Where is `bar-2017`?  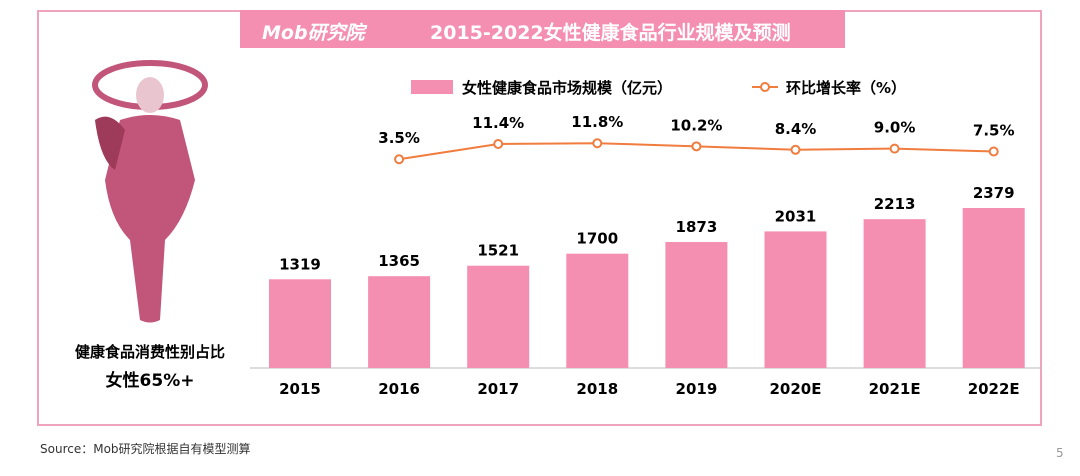 bar-2017 is located at coordinates (498, 316).